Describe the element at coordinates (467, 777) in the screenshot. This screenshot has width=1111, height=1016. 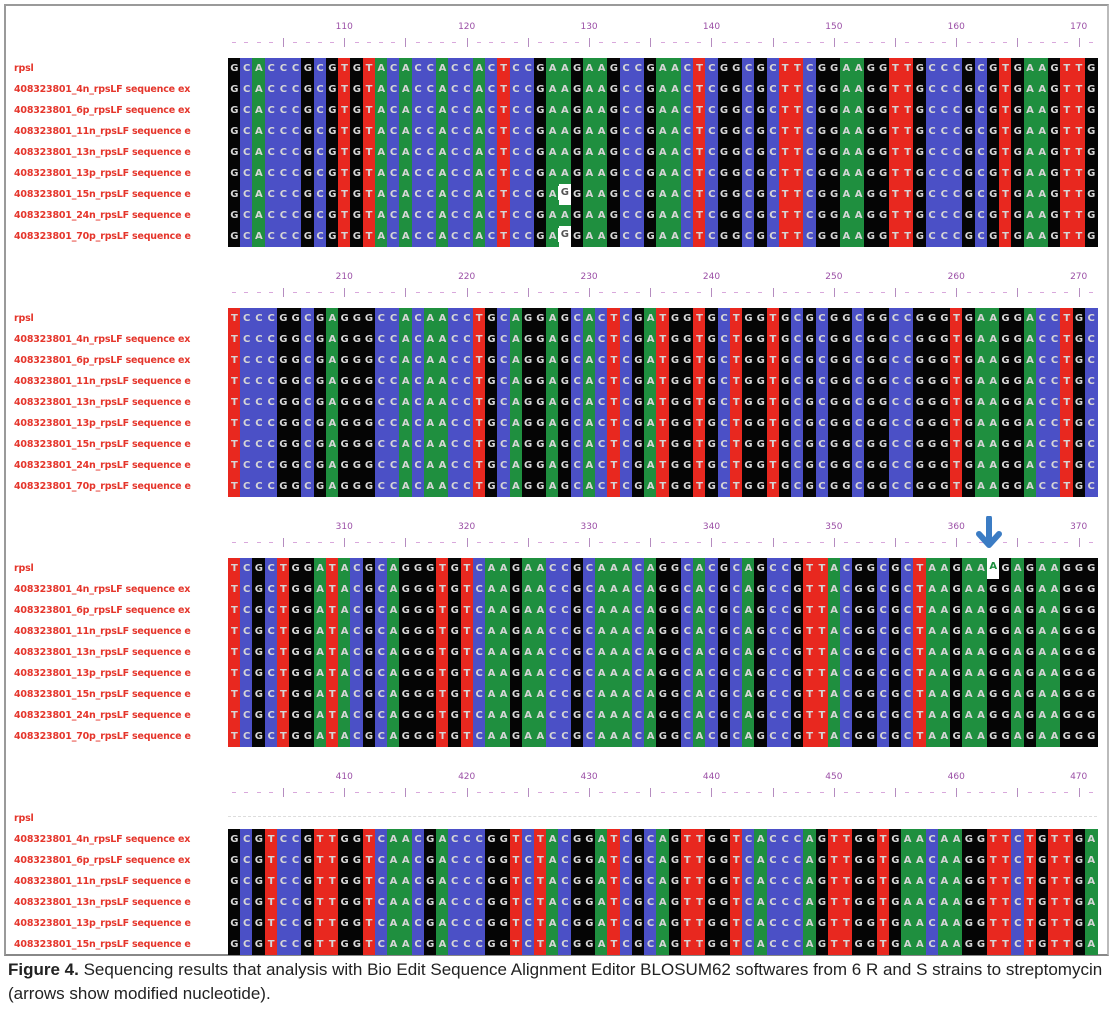
I see `ruler-number: 420` at that location.